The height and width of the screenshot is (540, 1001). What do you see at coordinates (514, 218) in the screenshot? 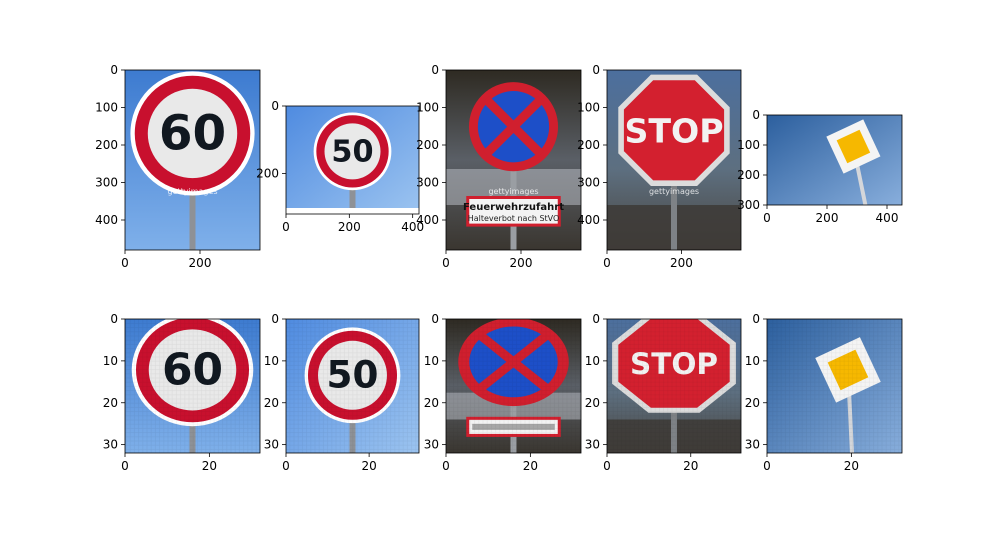
I see `plate-line-2: Halteverbot nach StVO` at bounding box center [514, 218].